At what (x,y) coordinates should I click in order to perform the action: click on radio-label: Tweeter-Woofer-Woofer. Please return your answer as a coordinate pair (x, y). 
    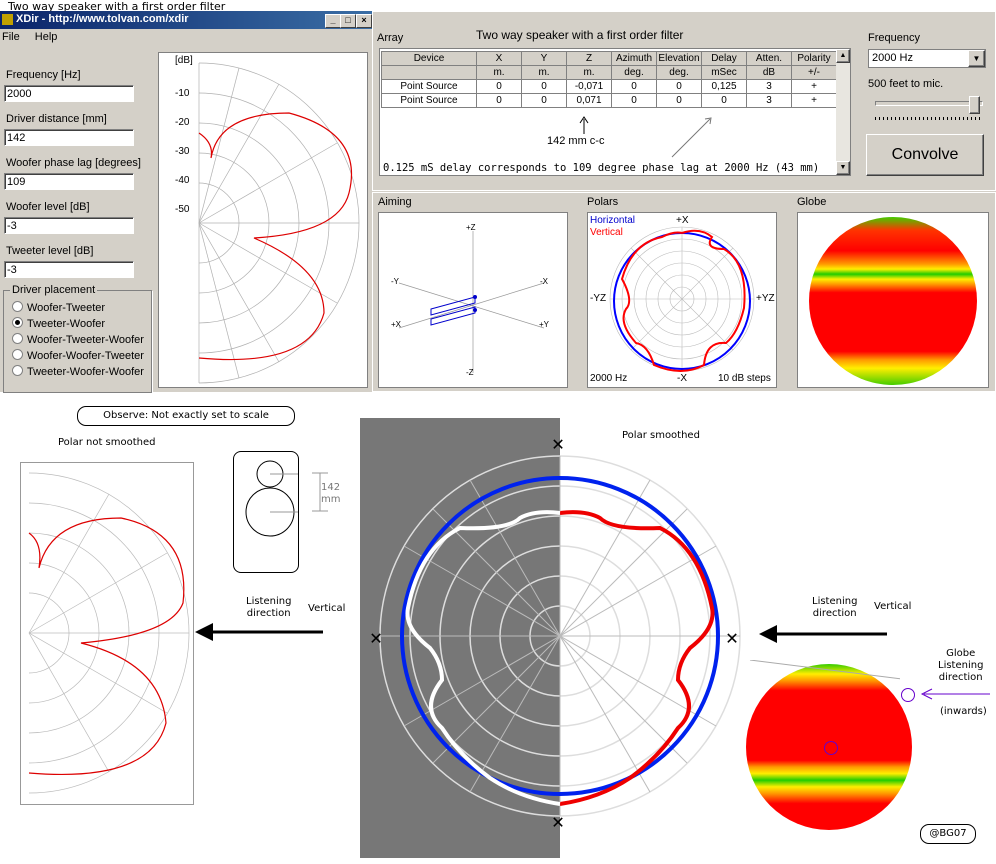
    Looking at the image, I should click on (85, 372).